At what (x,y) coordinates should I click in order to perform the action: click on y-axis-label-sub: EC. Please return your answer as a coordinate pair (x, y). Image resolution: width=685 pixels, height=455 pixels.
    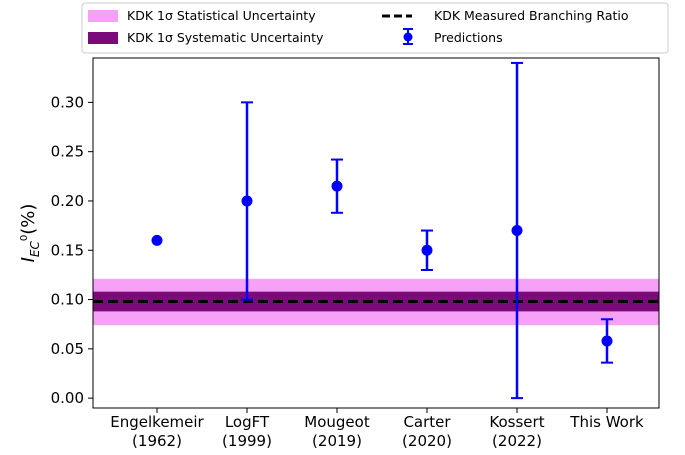
    Looking at the image, I should click on (35, 249).